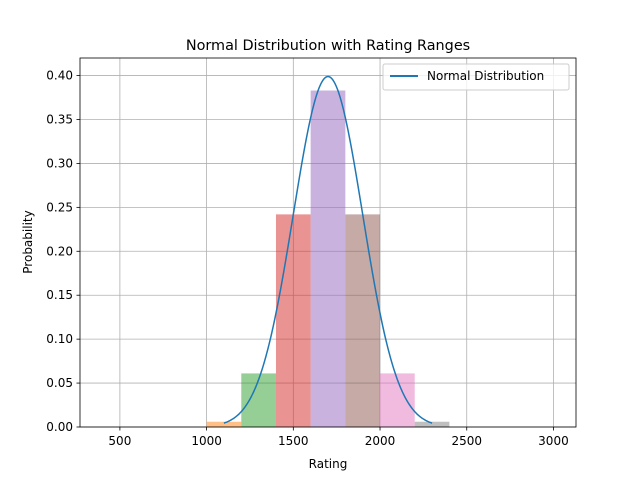 The image size is (640, 480). Describe the element at coordinates (59, 76) in the screenshot. I see `y-tick-label-8: 0.40` at that location.